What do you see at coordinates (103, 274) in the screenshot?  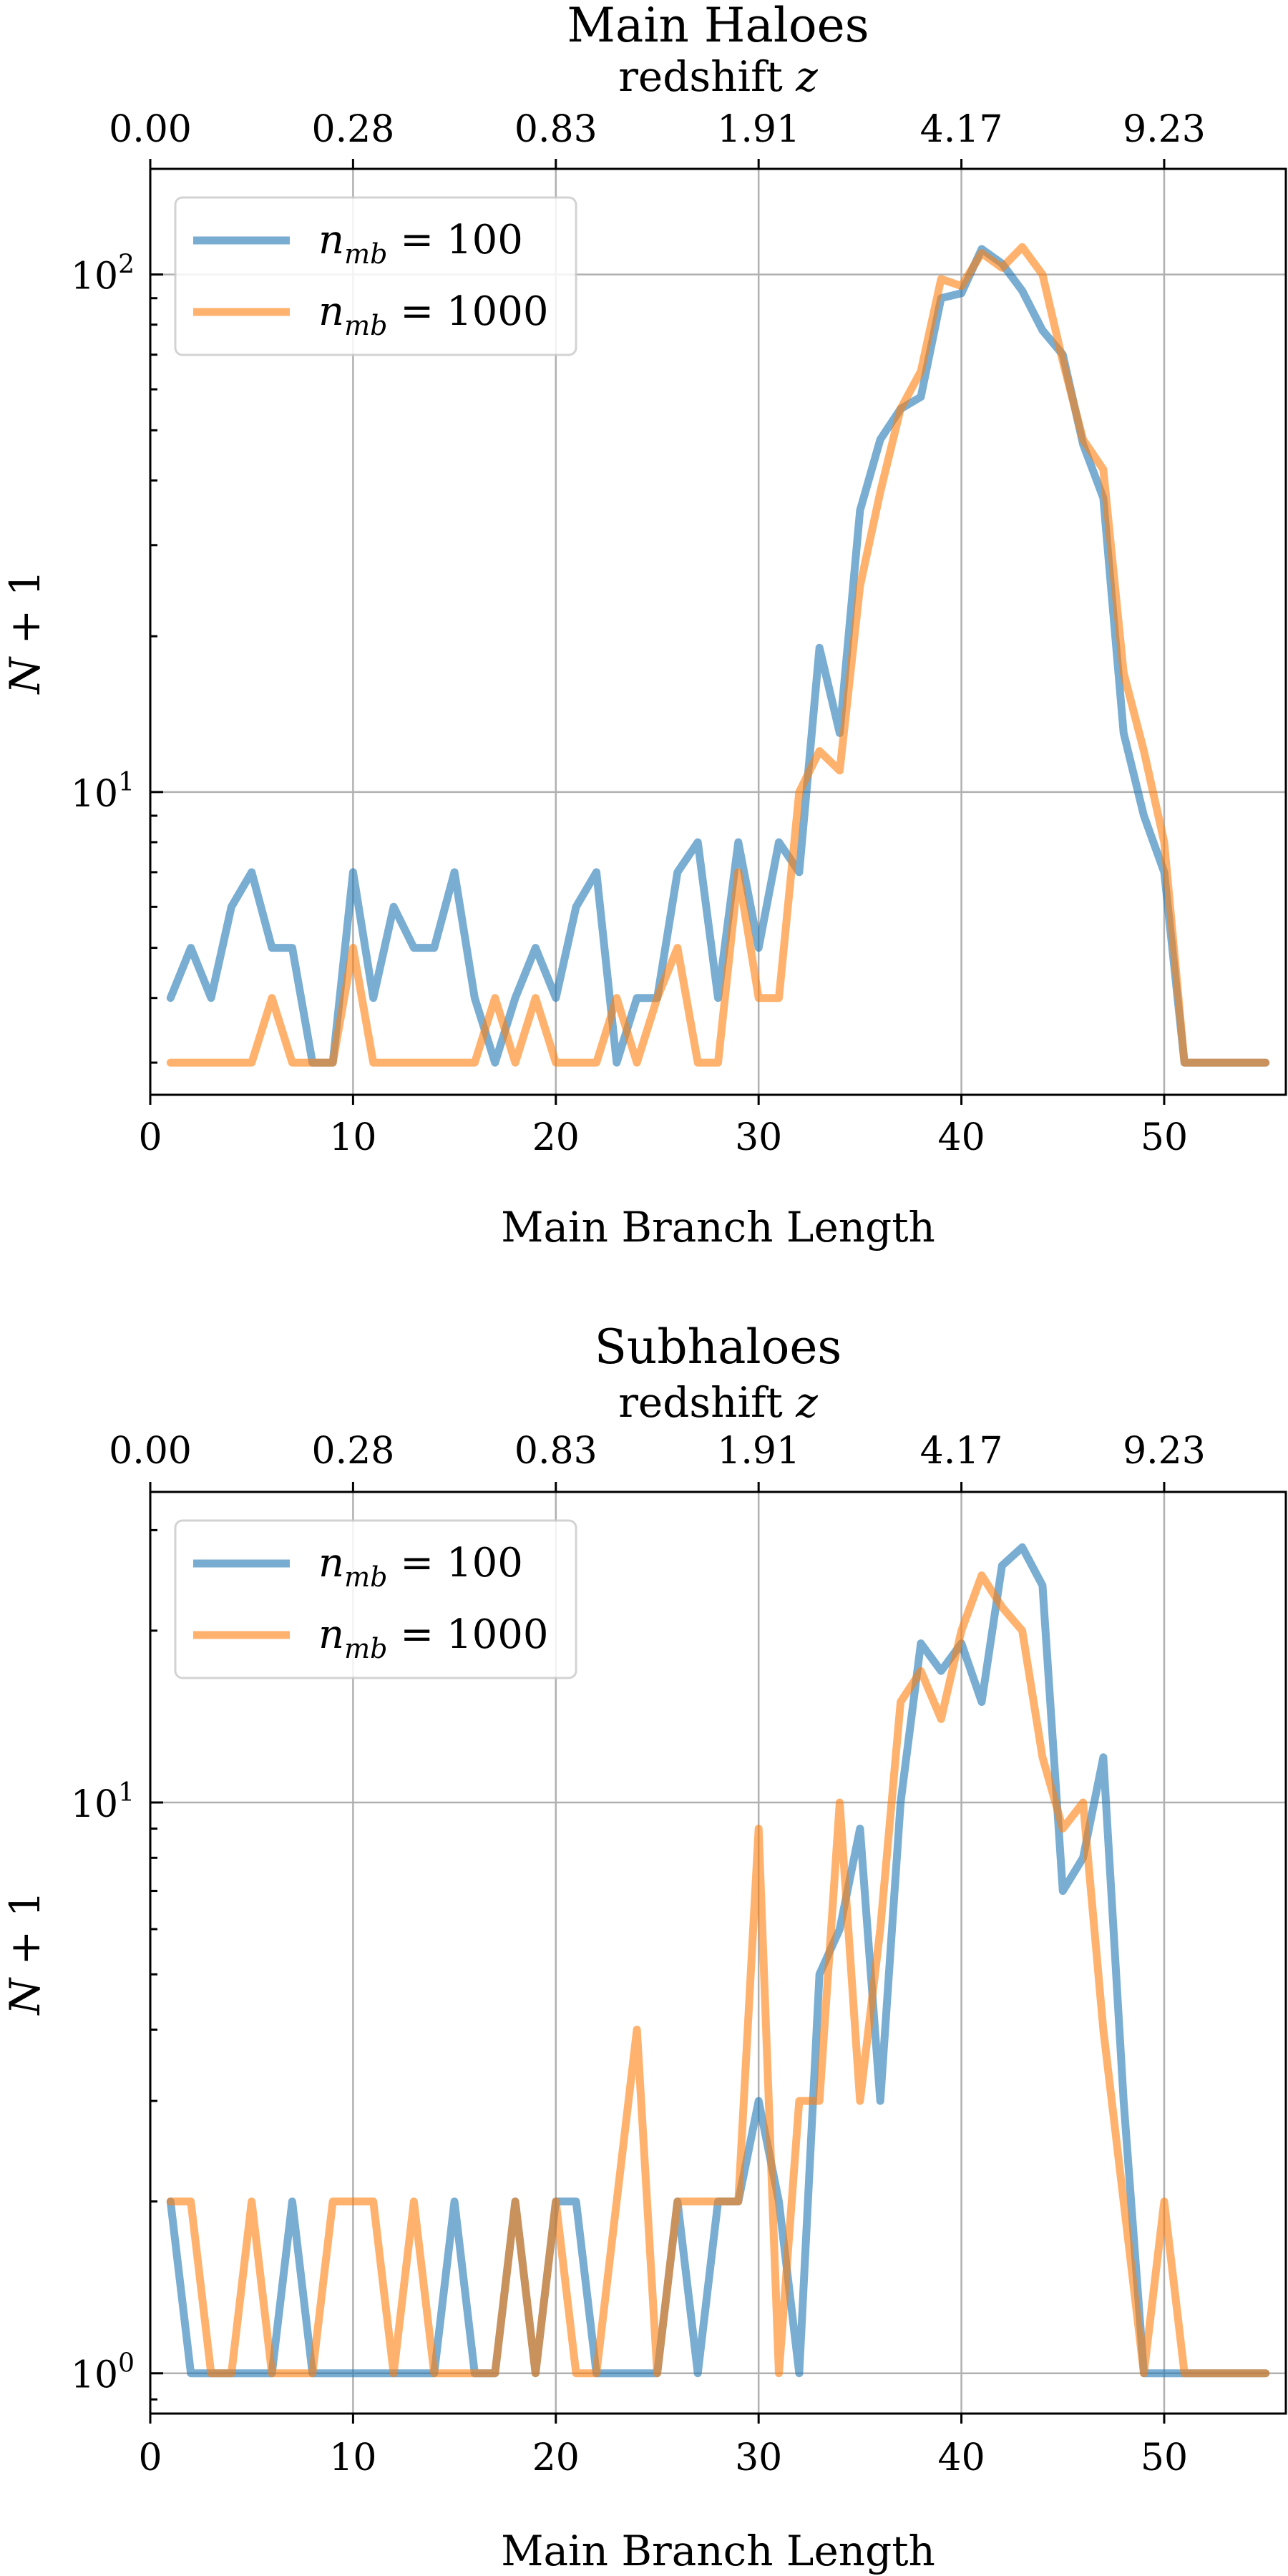 I see `y-tick-label: 10²` at bounding box center [103, 274].